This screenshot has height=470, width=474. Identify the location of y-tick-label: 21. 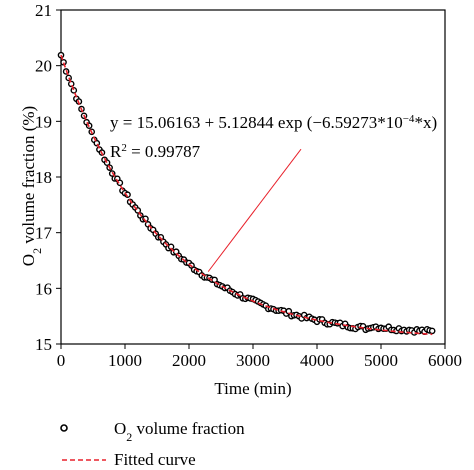
(43, 10).